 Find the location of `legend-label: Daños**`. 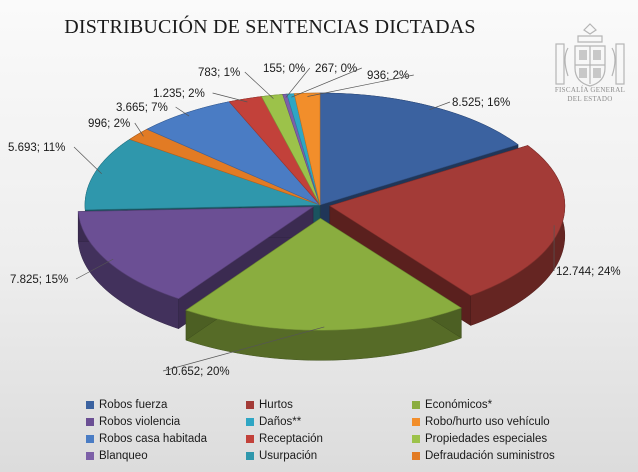

legend-label: Daños** is located at coordinates (280, 422).